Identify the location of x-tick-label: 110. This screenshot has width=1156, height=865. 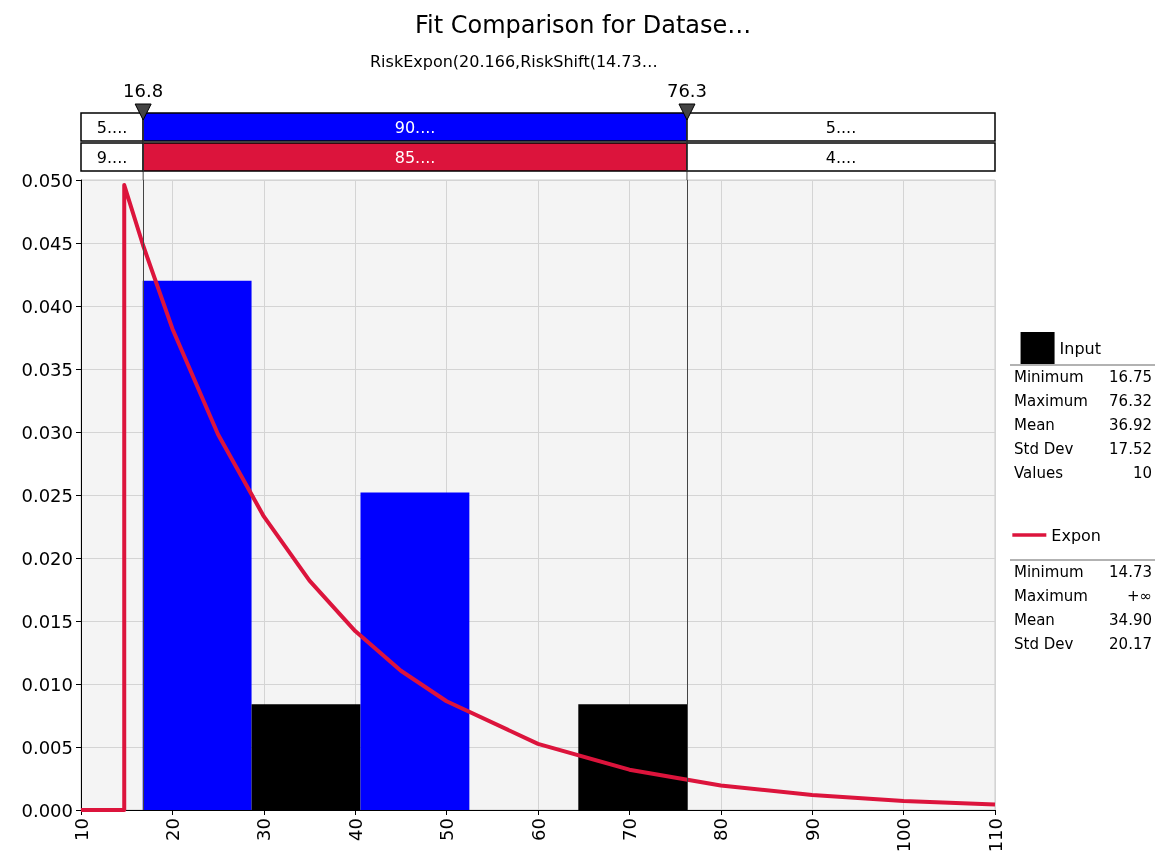
(995, 835).